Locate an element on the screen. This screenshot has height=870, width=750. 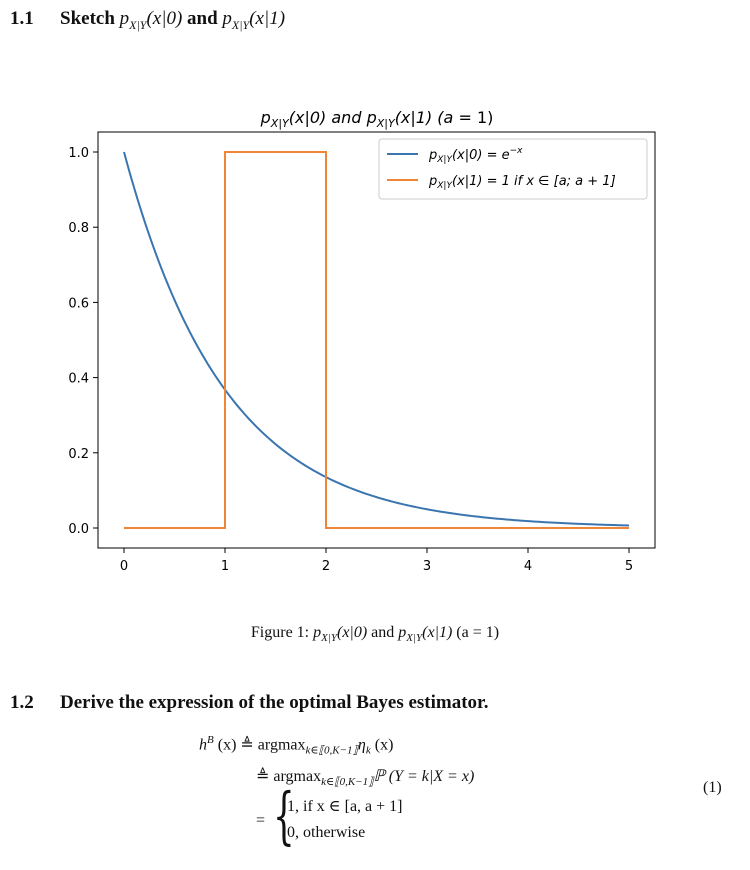
y-tick-label-3: 0.6 is located at coordinates (78, 303).